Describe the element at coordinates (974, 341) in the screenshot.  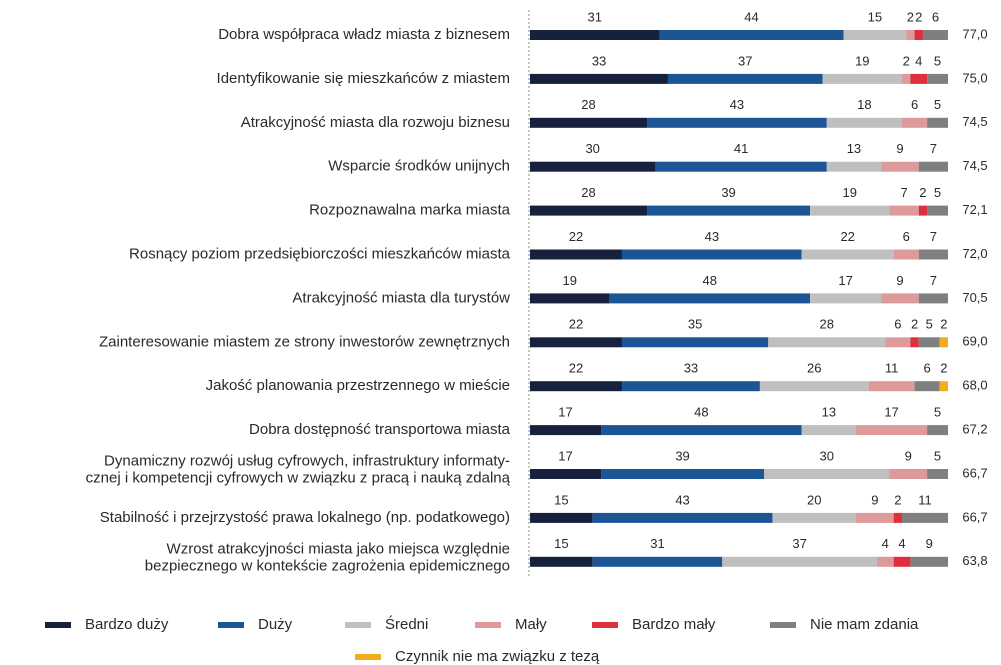
I see `score-label: 69,0` at that location.